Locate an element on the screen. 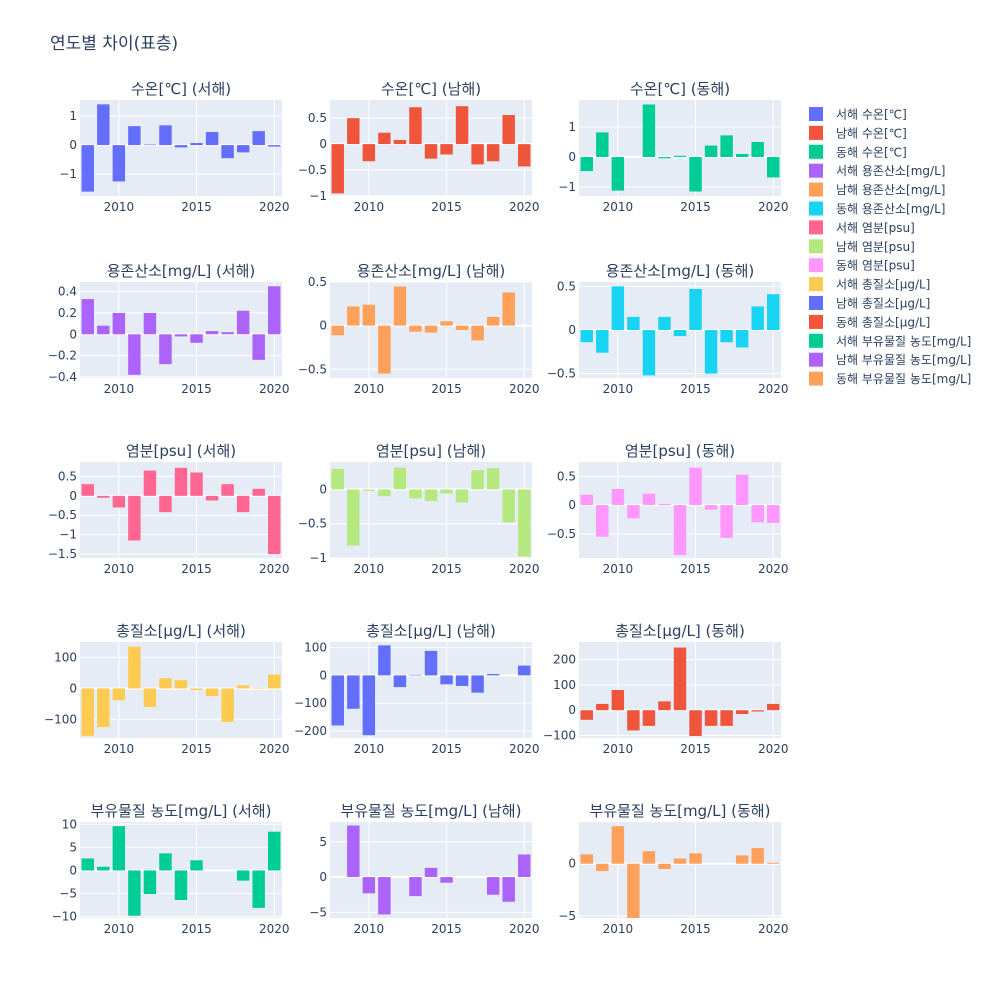 The image size is (1000, 1000). legend-item: 동해 부유물질 농도[mg/L] is located at coordinates (890, 379).